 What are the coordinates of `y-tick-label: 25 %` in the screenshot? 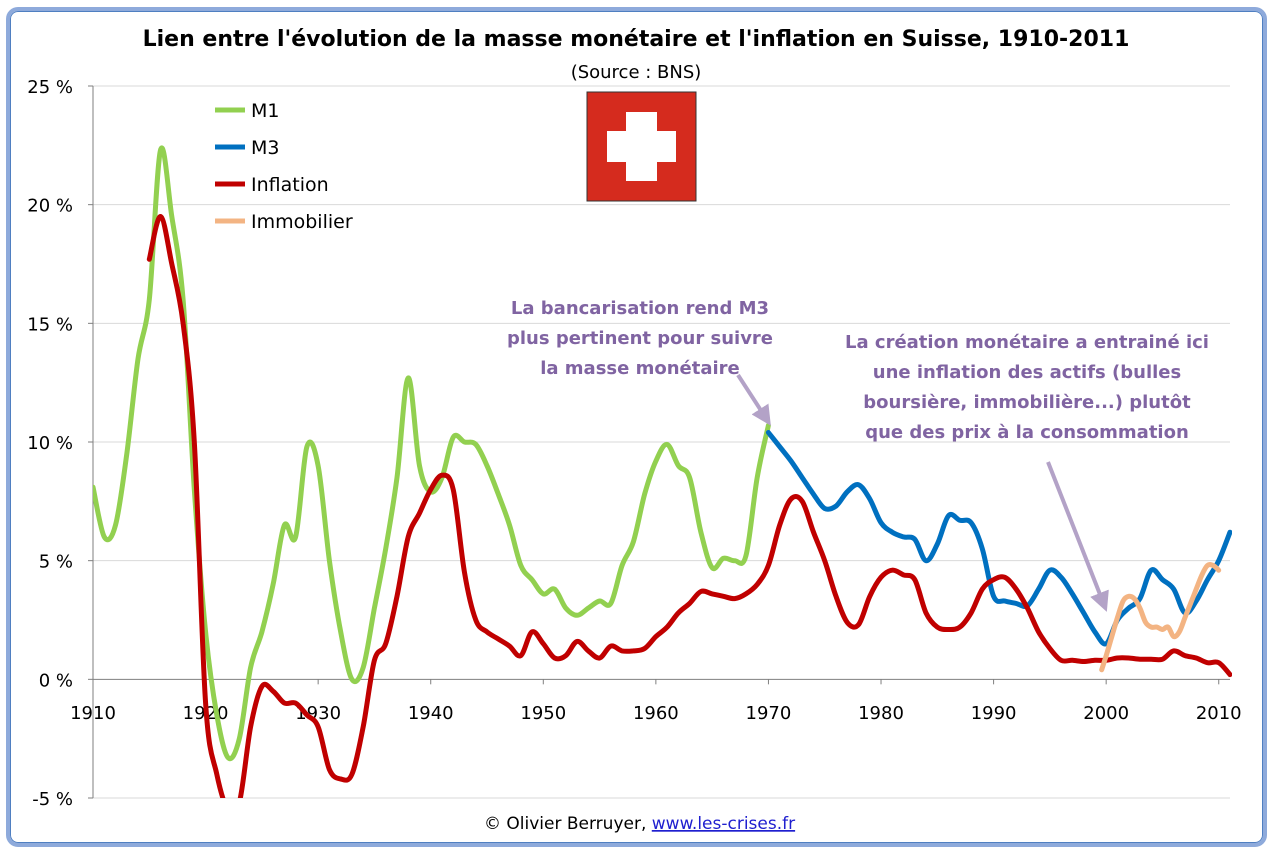 It's located at (50, 87).